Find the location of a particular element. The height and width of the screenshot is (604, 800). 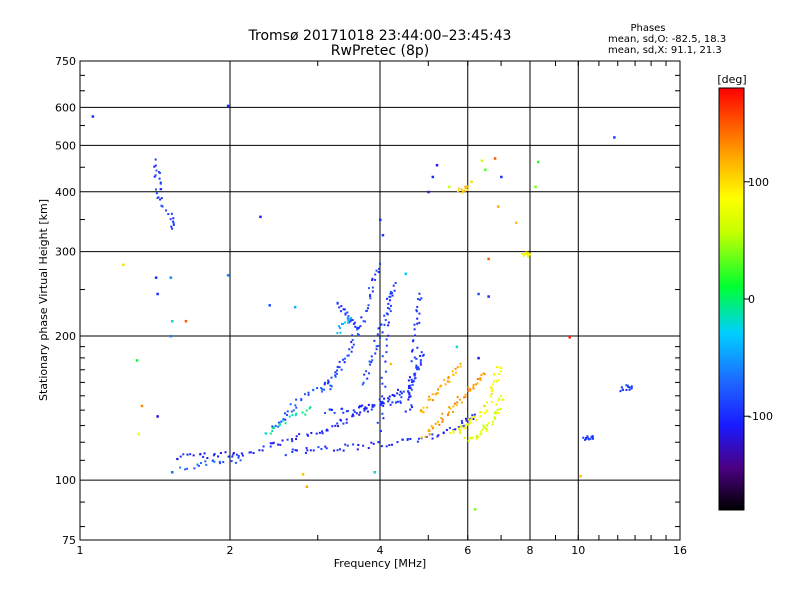

chart-title: Tromsø 20171018 23:44:00–23:45:43 is located at coordinates (380, 36).